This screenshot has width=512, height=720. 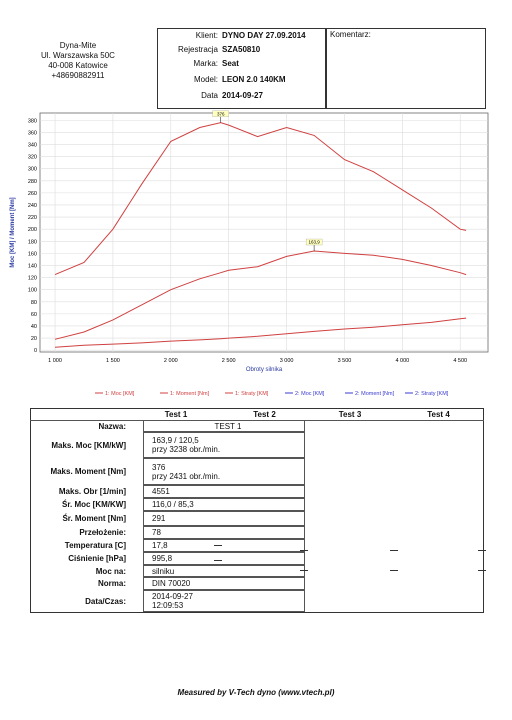 I want to click on value-line: silniku, so click(x=163, y=571).